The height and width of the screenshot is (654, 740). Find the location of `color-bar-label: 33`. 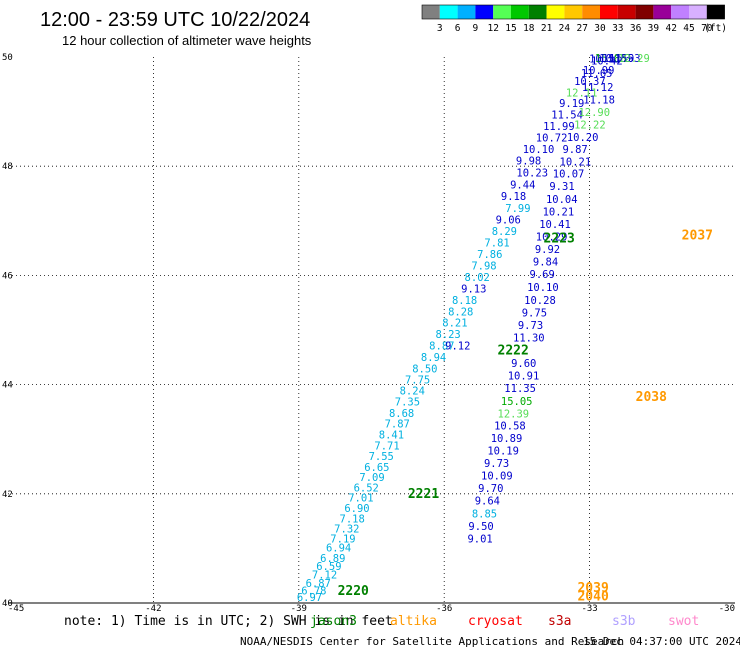

color-bar-label: 33 is located at coordinates (617, 28).